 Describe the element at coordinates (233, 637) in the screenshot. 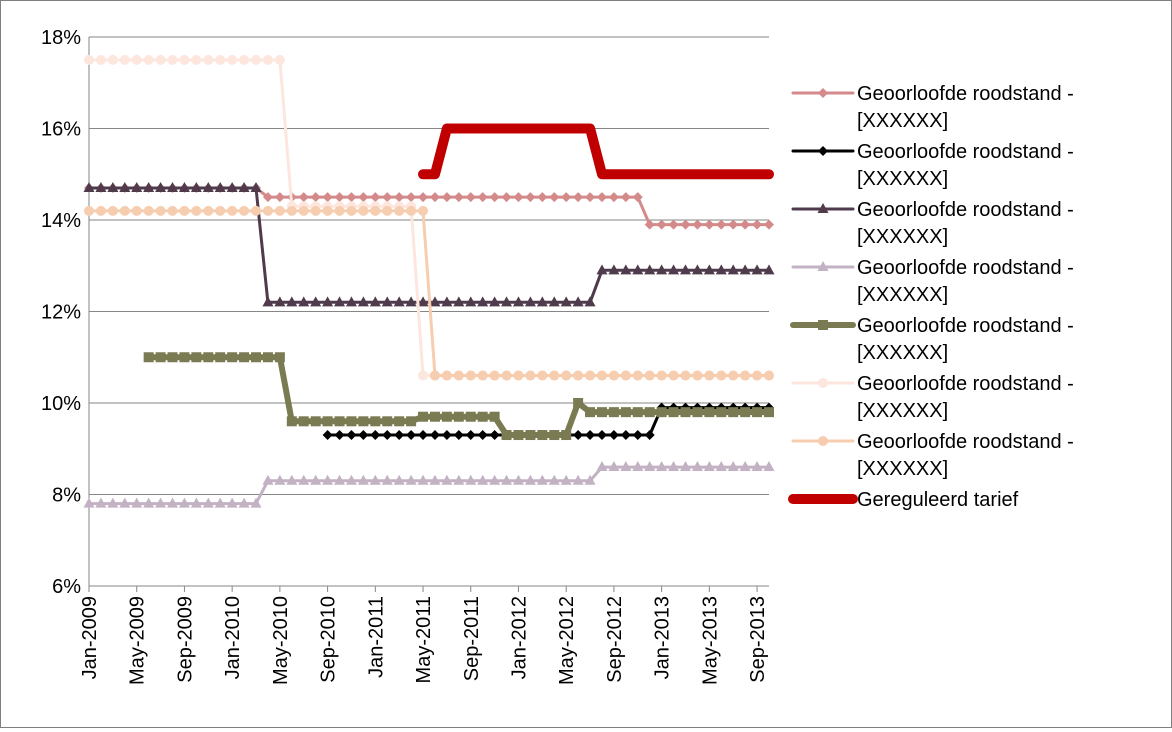

I see `x-tick-label: Jan-2010` at that location.